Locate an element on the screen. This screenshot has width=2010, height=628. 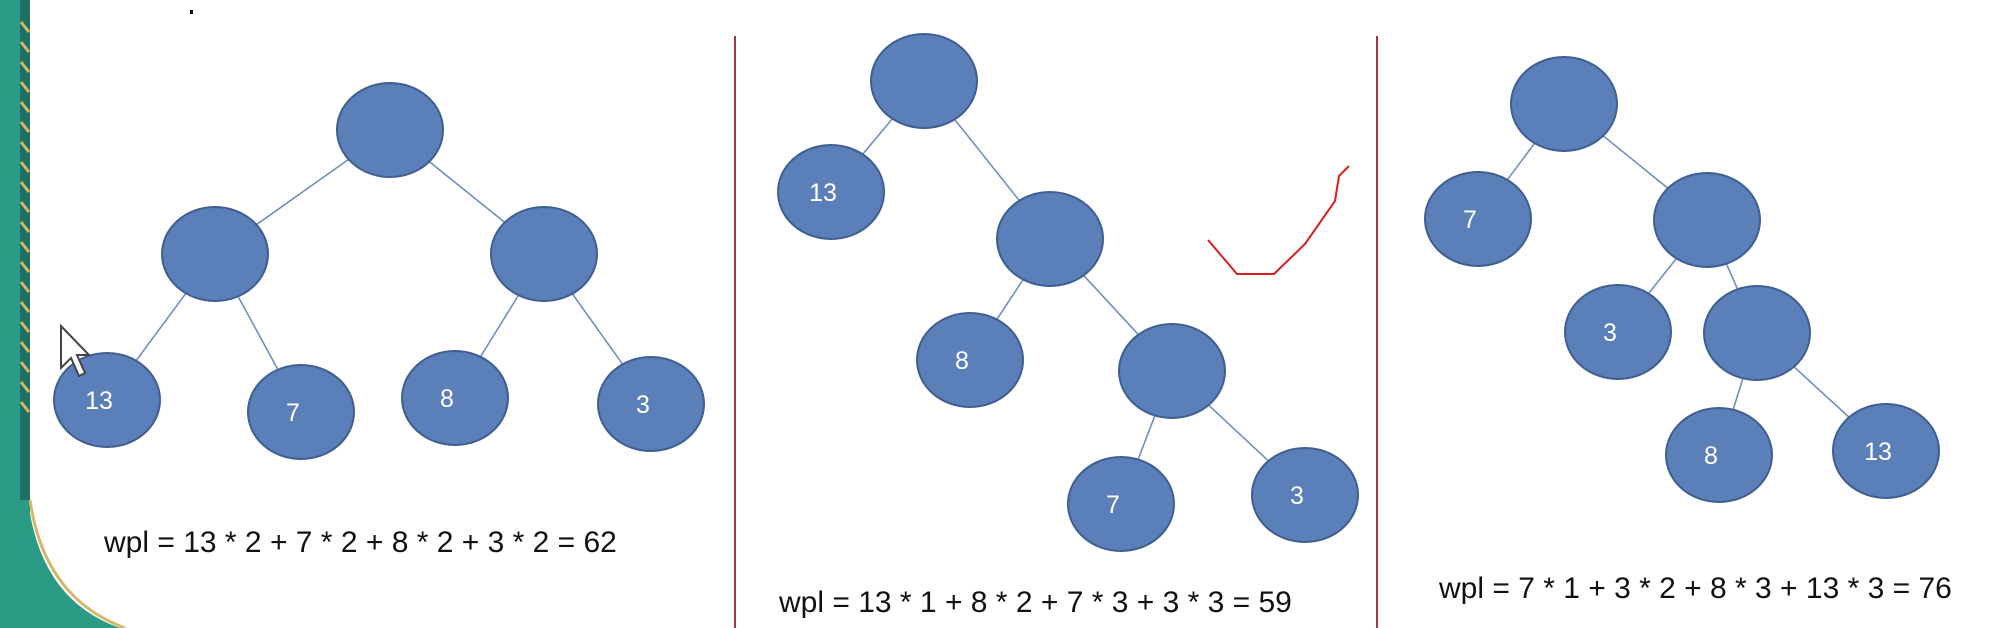
node-circle-t1n5 is located at coordinates (301, 412).